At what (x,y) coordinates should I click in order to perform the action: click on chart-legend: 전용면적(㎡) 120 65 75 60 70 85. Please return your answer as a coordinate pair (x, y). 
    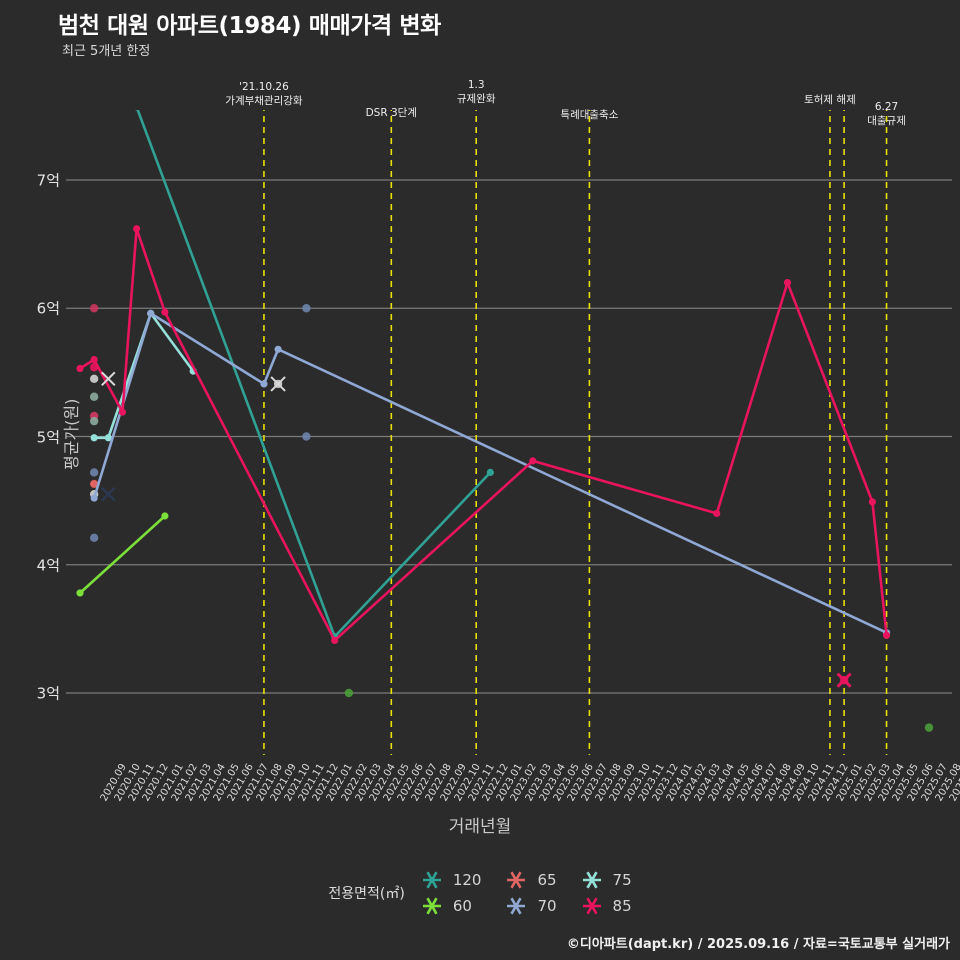
    Looking at the image, I should click on (480, 893).